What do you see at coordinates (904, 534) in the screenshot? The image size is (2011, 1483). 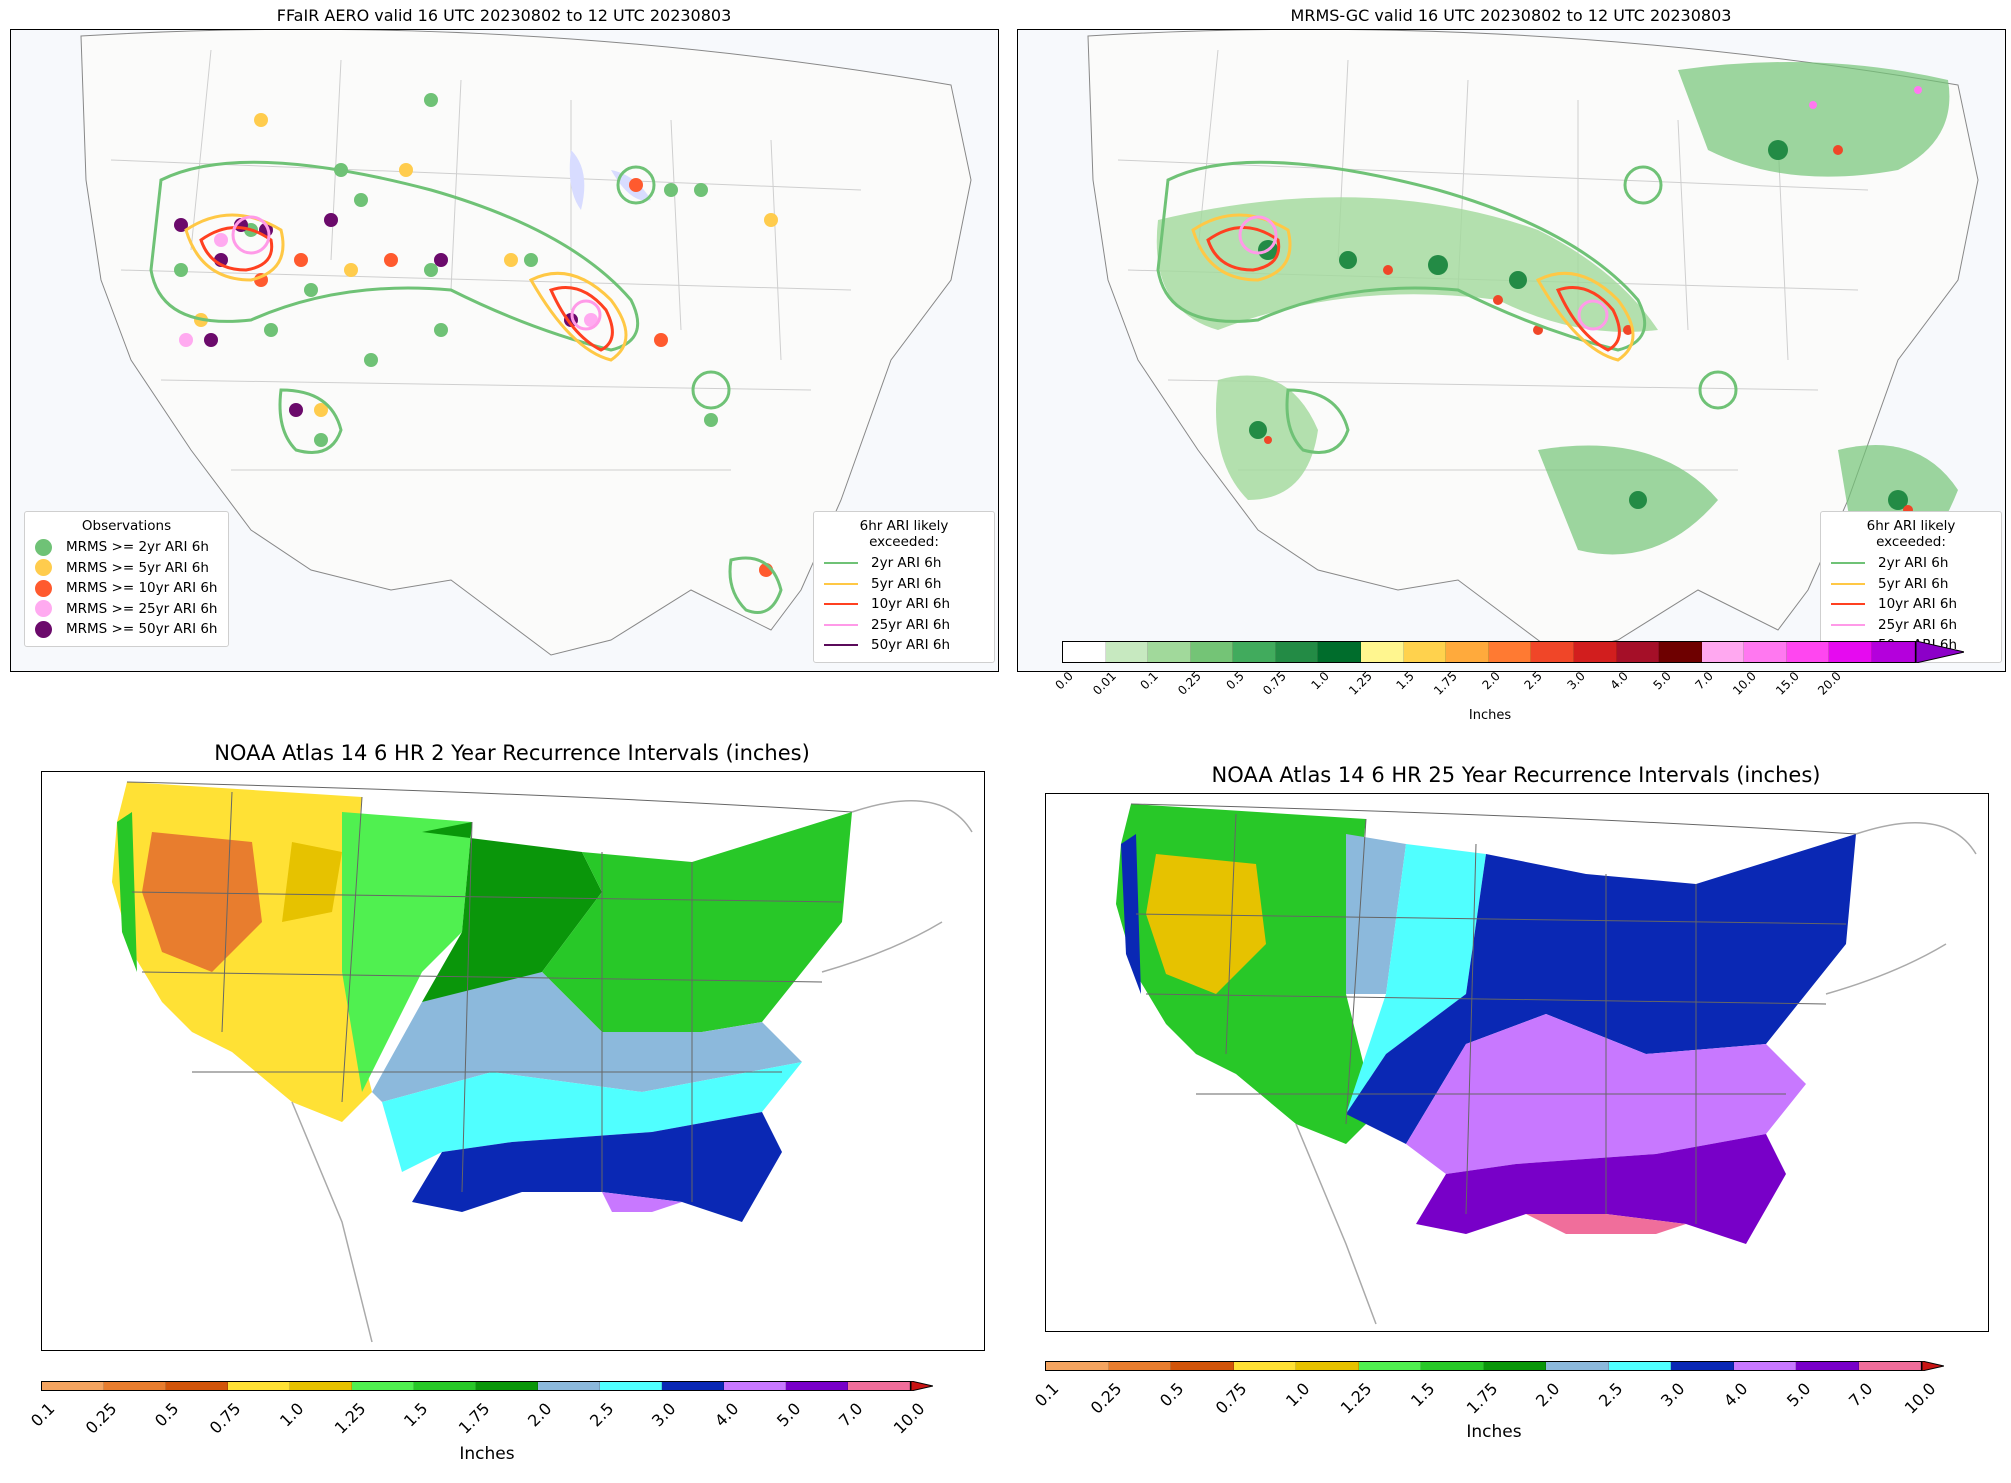 I see `ffair-ari-legend-title: 6hr ARI likely exceeded:` at bounding box center [904, 534].